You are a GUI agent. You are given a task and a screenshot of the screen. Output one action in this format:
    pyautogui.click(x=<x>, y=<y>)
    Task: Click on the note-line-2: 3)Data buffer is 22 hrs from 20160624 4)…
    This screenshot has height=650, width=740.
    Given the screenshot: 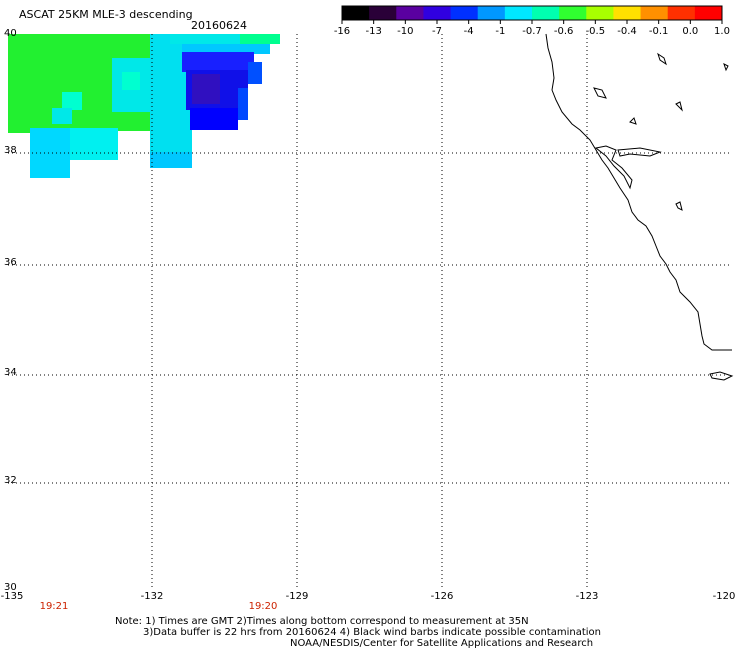 What is the action you would take?
    pyautogui.click(x=372, y=632)
    